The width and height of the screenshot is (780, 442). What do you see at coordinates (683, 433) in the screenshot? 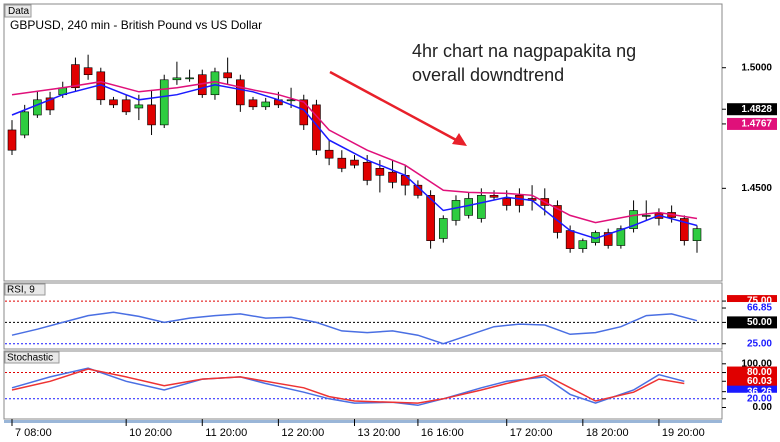
I see `x-tick-label: 19 20:00` at bounding box center [683, 433].